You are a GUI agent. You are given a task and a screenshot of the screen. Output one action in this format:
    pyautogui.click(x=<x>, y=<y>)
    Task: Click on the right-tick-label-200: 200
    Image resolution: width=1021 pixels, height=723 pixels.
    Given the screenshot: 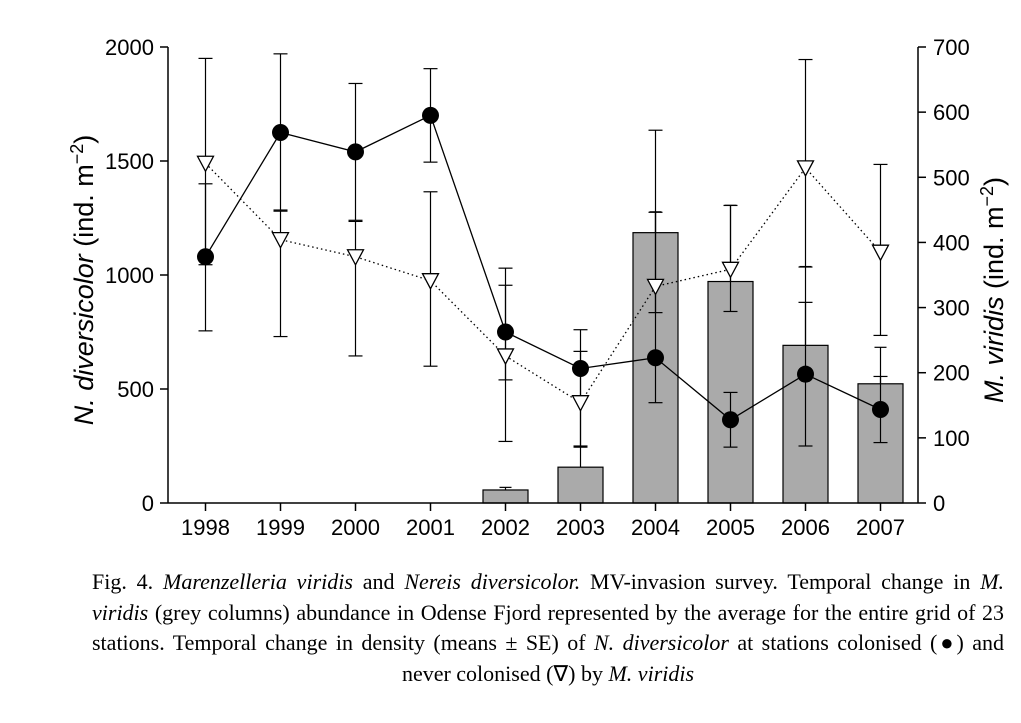 What is the action you would take?
    pyautogui.click(x=951, y=373)
    